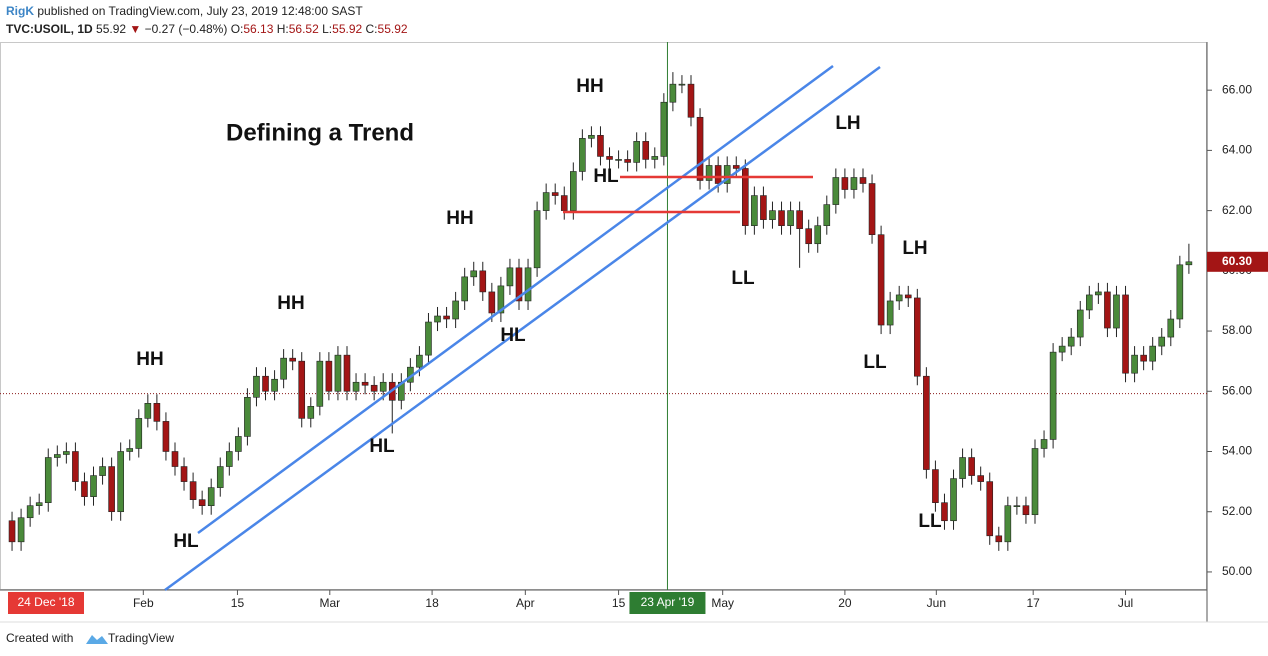  I want to click on crosshair-box, so click(667, 603).